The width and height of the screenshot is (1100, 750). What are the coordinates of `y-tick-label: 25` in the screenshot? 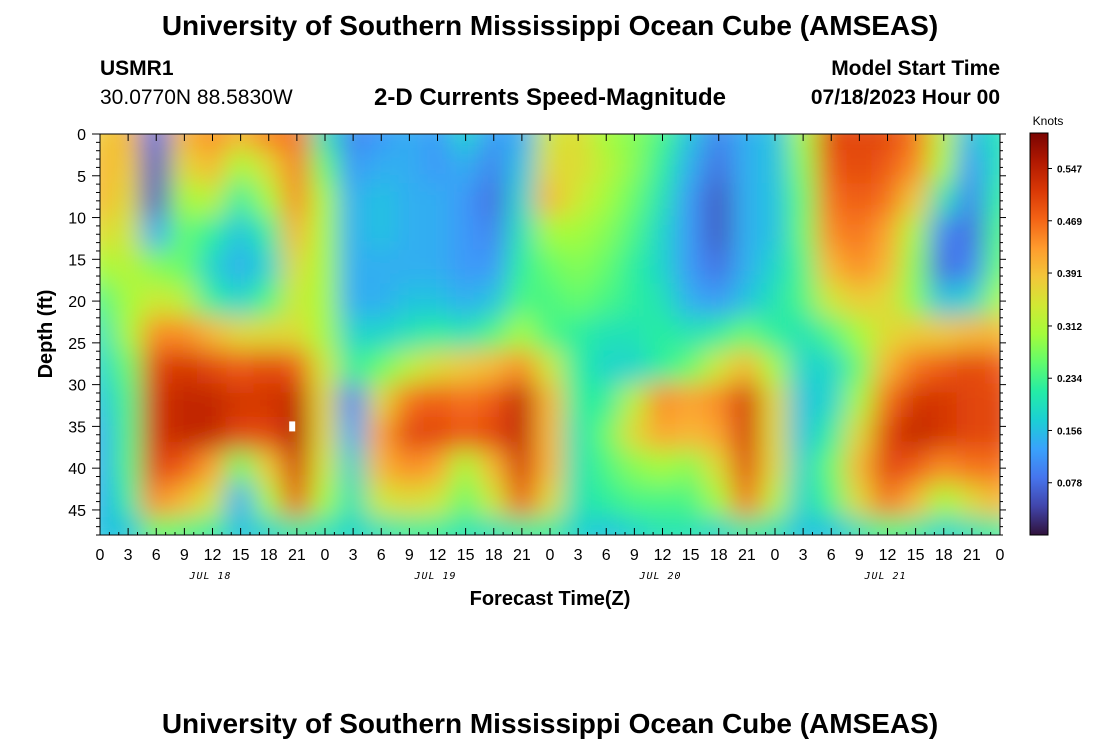 It's located at (77, 344).